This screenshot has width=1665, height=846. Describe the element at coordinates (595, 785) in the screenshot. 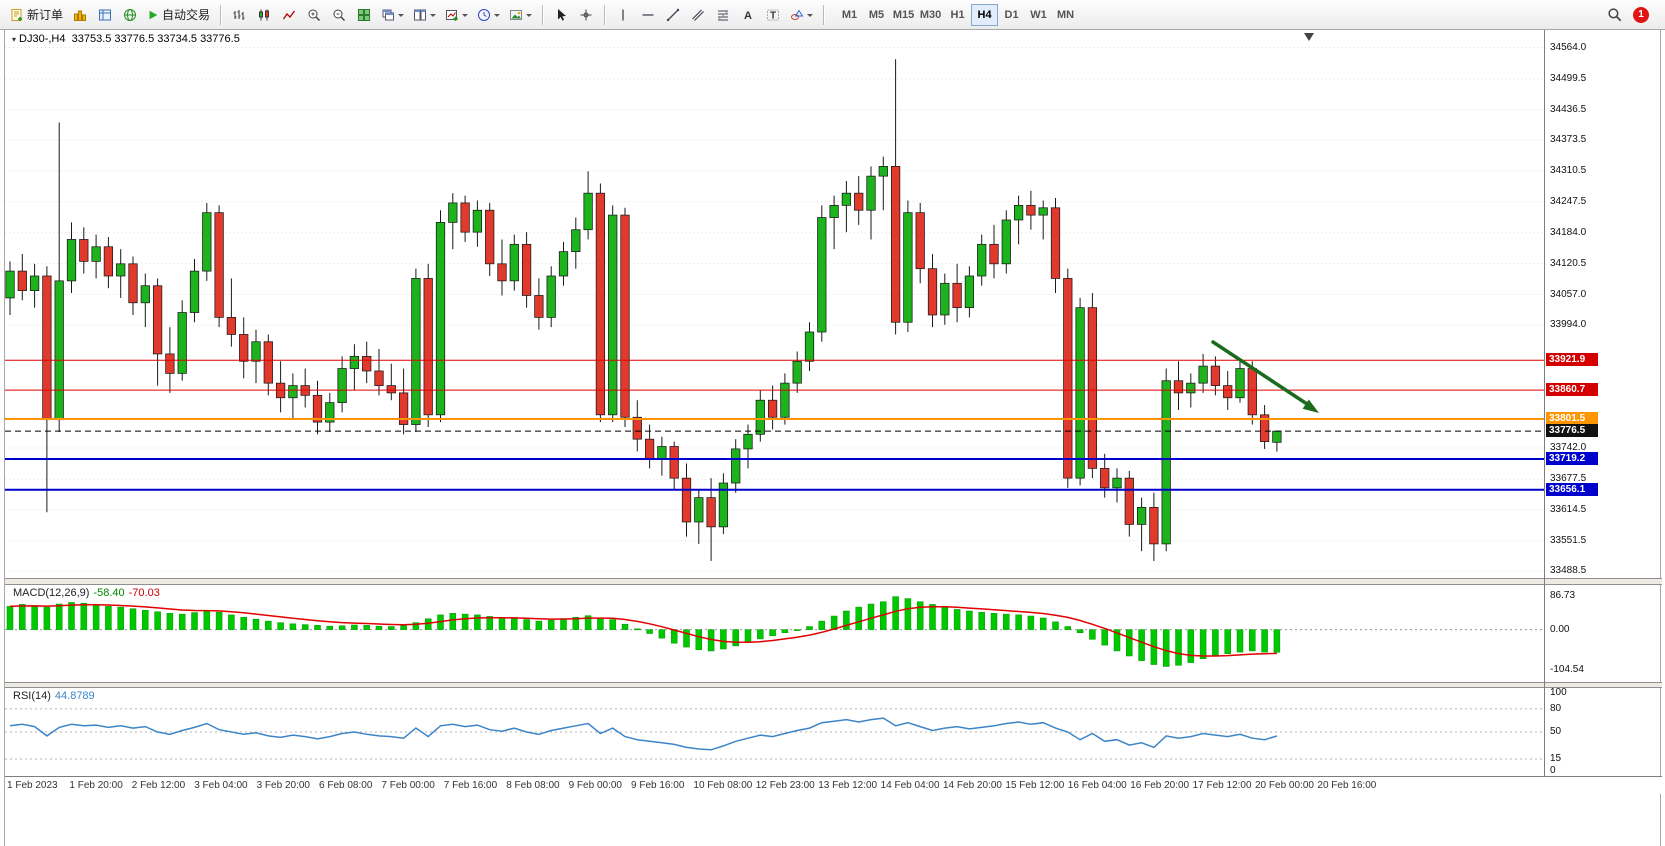

I see `time-axis-label: 9 Feb 00:00` at that location.